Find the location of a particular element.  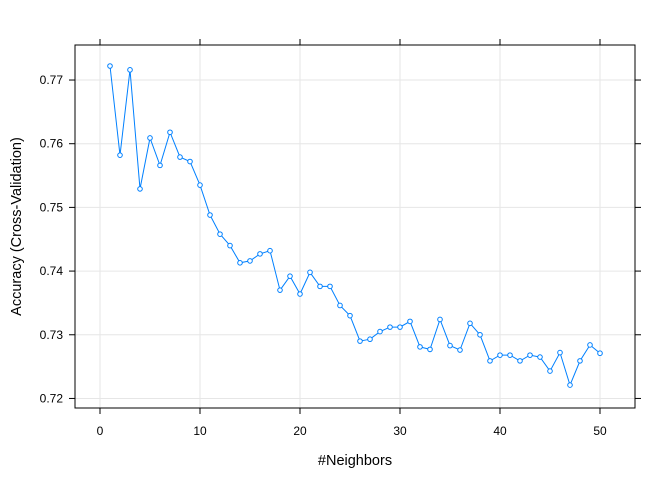

x-tick-label: 50 is located at coordinates (600, 431).